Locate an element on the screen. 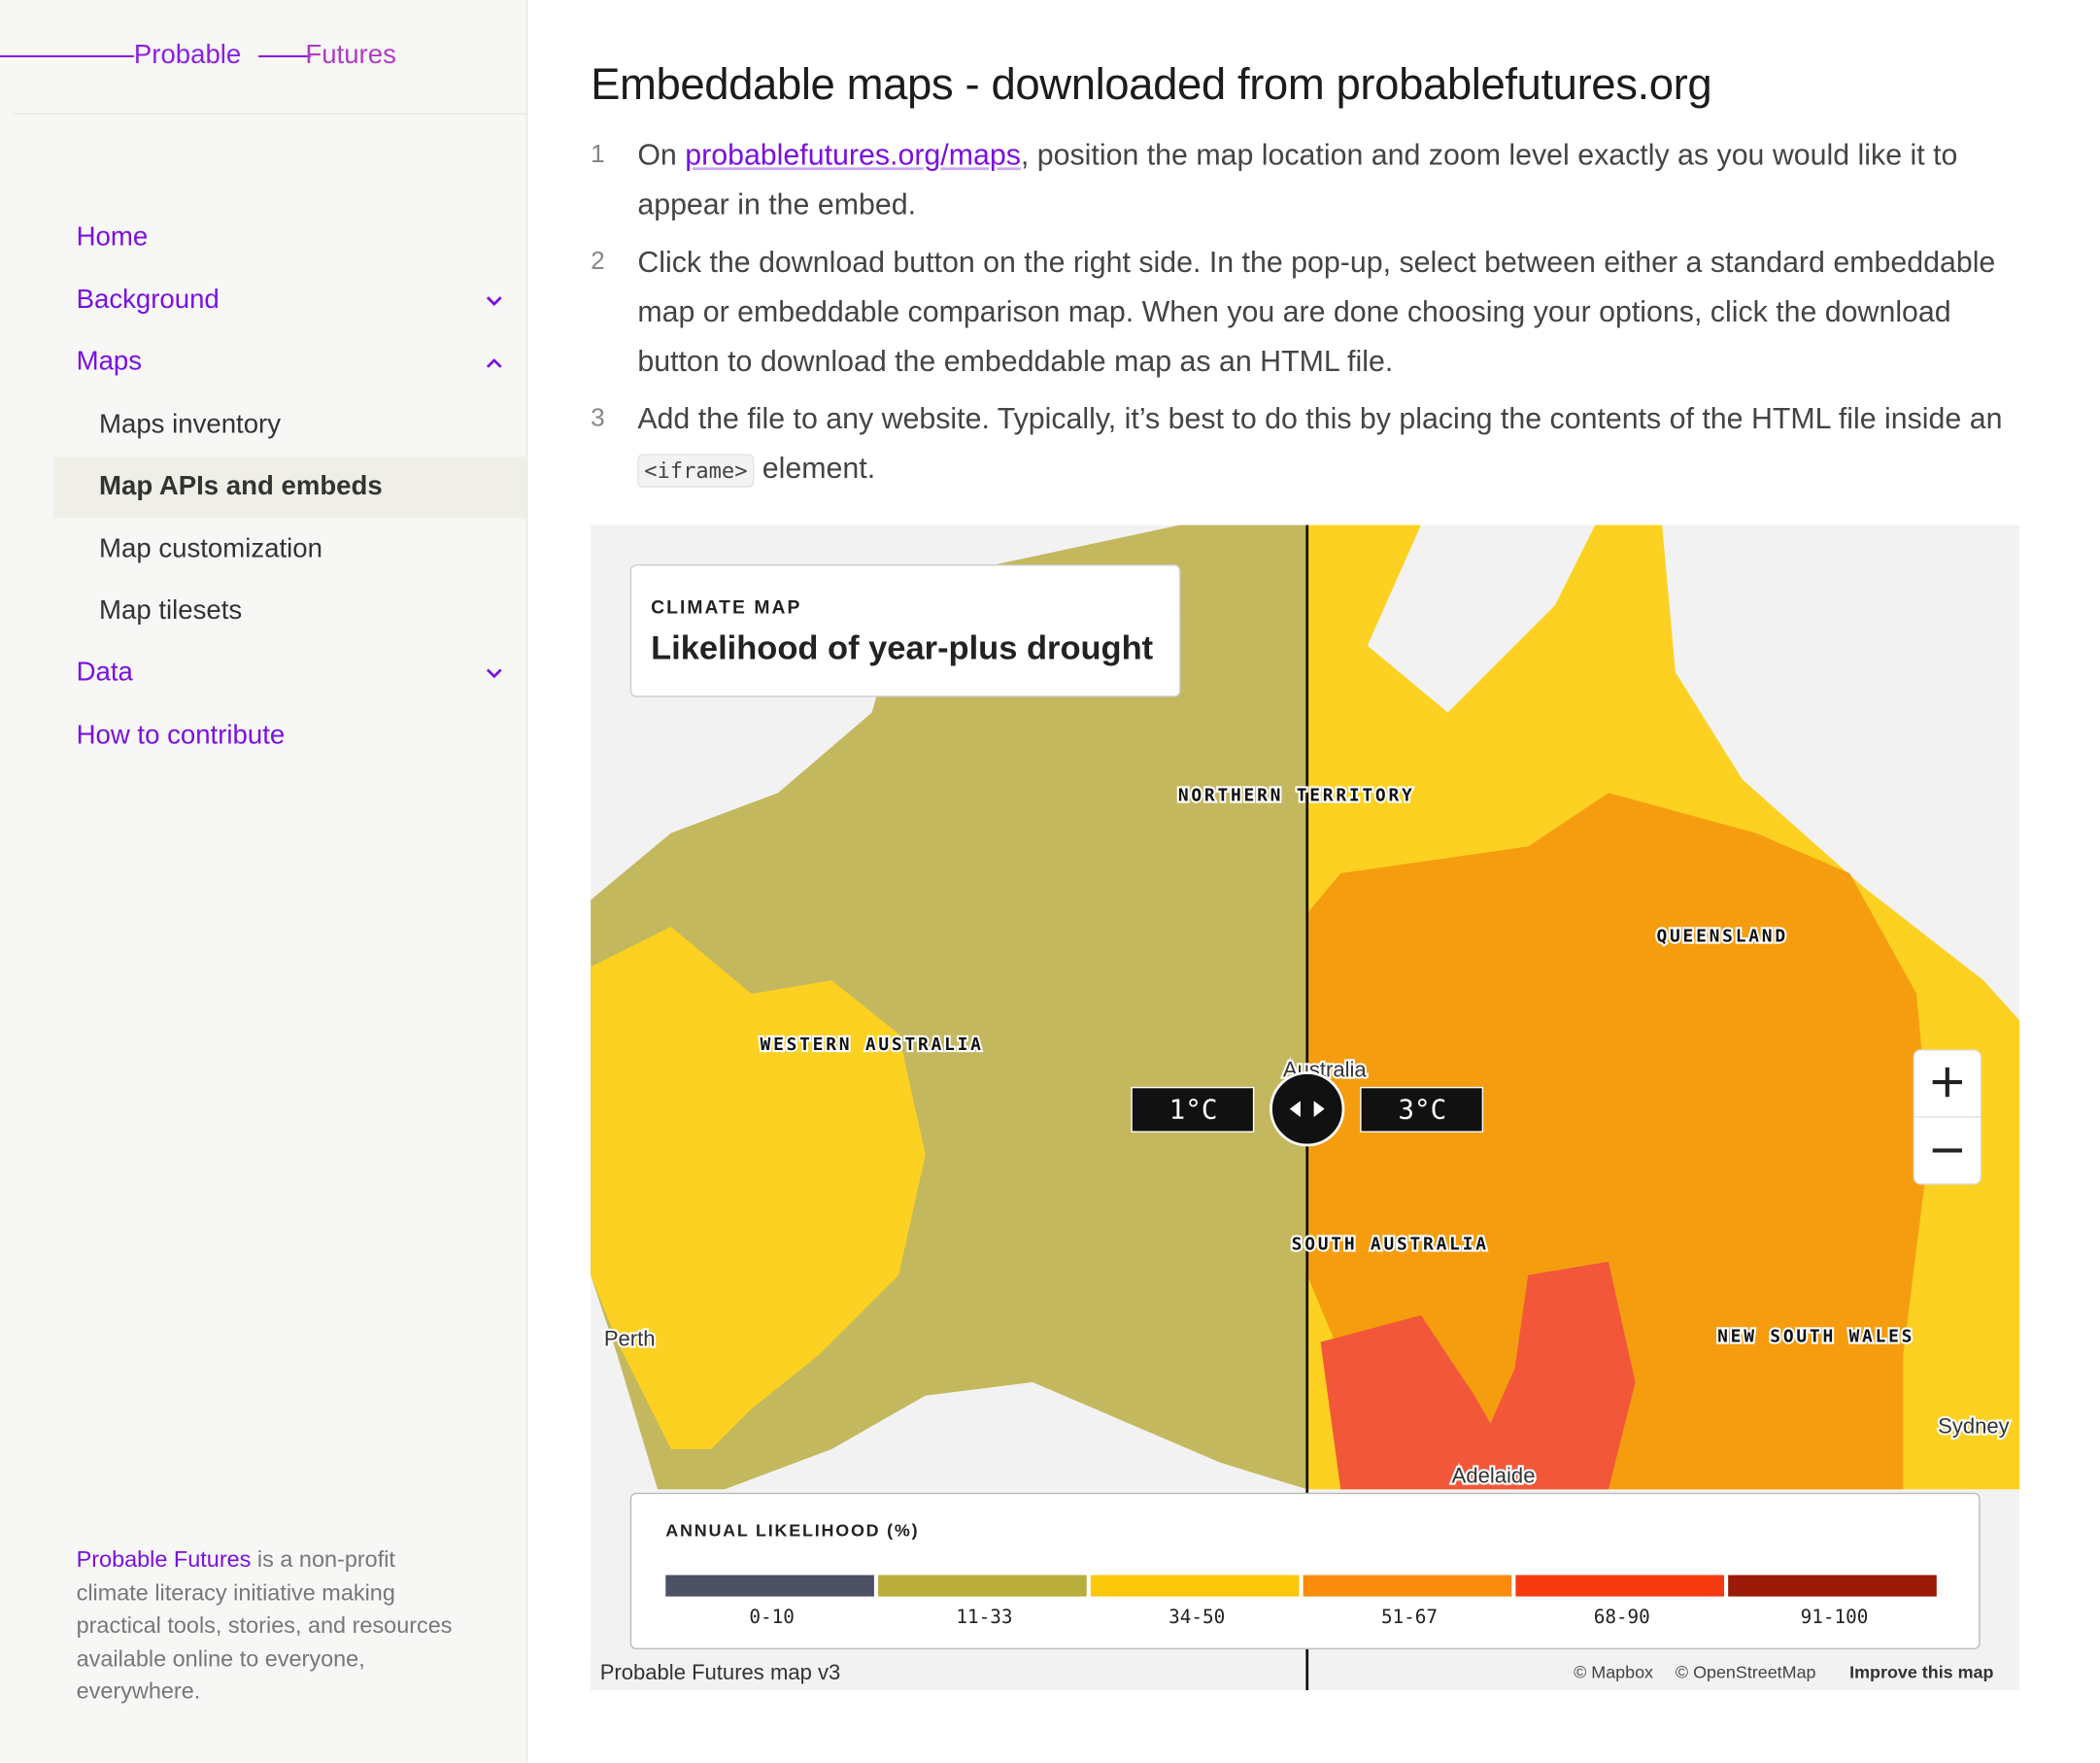 The image size is (2100, 1763). right-label: 3°C is located at coordinates (1422, 1109).